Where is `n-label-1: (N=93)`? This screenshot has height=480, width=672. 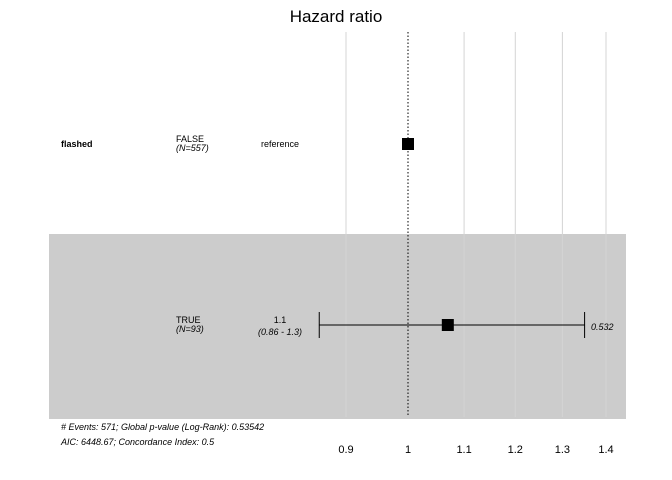 n-label-1: (N=93) is located at coordinates (190, 329).